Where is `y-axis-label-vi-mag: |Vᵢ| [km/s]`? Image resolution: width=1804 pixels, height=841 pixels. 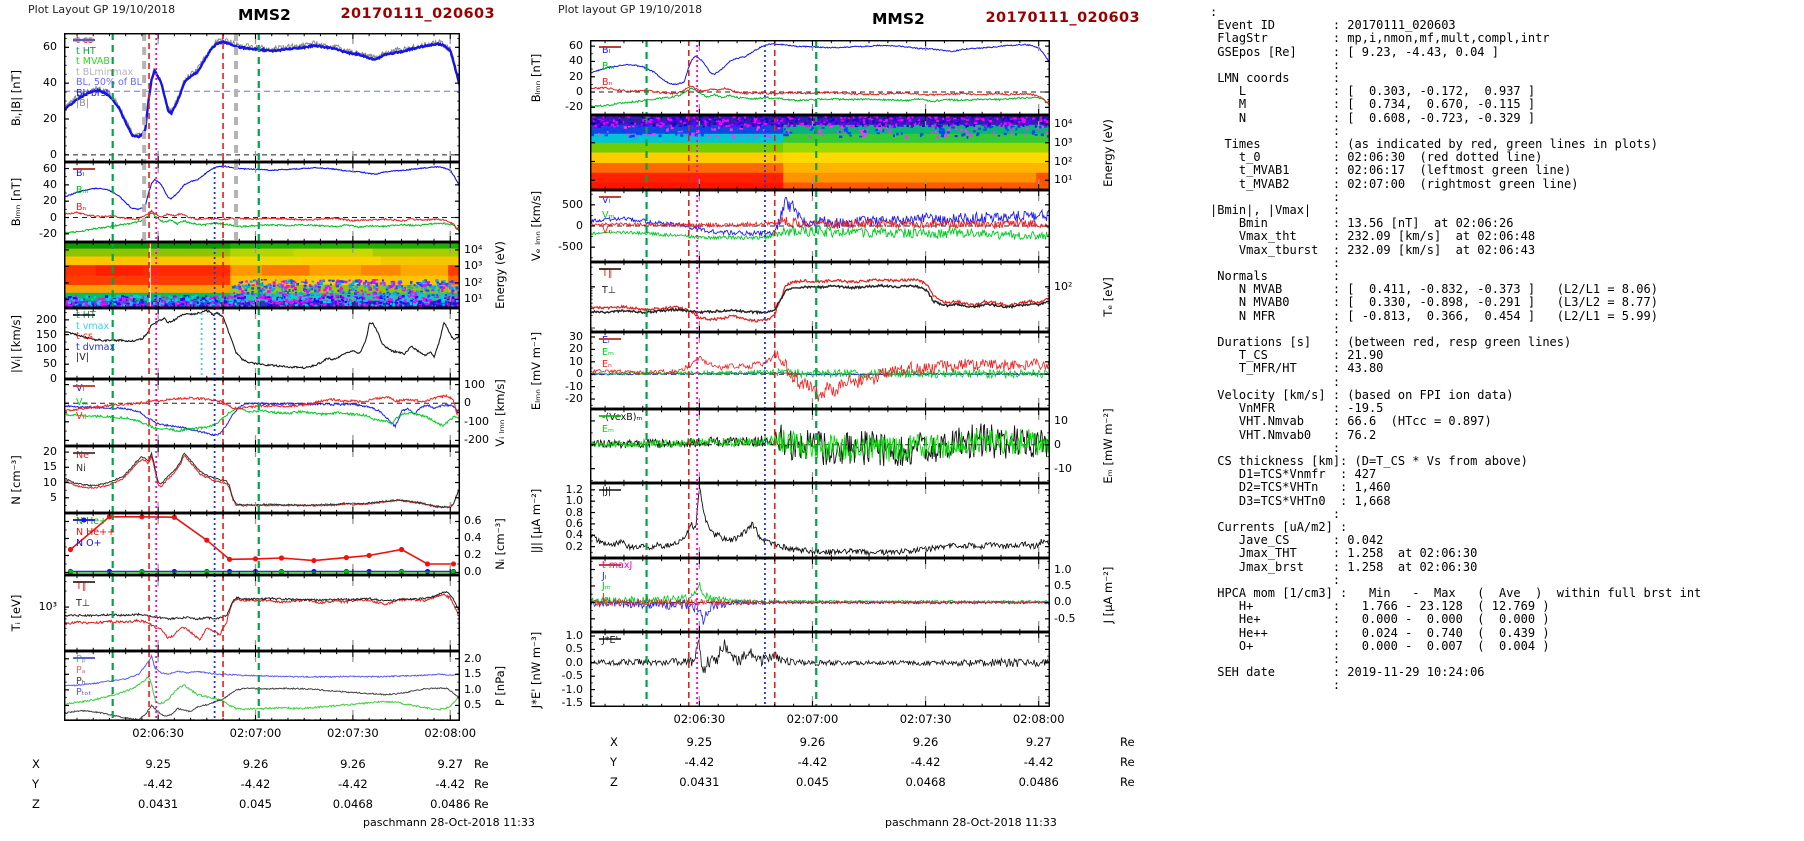 y-axis-label-vi-mag: |Vᵢ| [km/s] is located at coordinates (16, 343).